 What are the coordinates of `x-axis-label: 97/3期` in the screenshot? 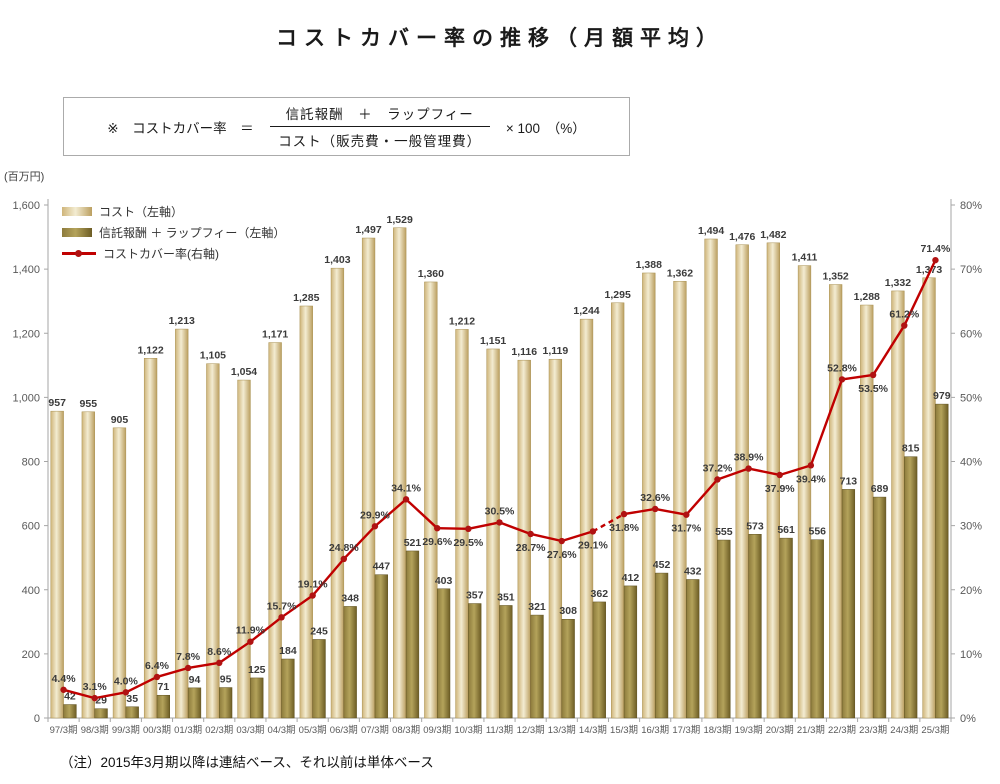 It's located at (64, 730).